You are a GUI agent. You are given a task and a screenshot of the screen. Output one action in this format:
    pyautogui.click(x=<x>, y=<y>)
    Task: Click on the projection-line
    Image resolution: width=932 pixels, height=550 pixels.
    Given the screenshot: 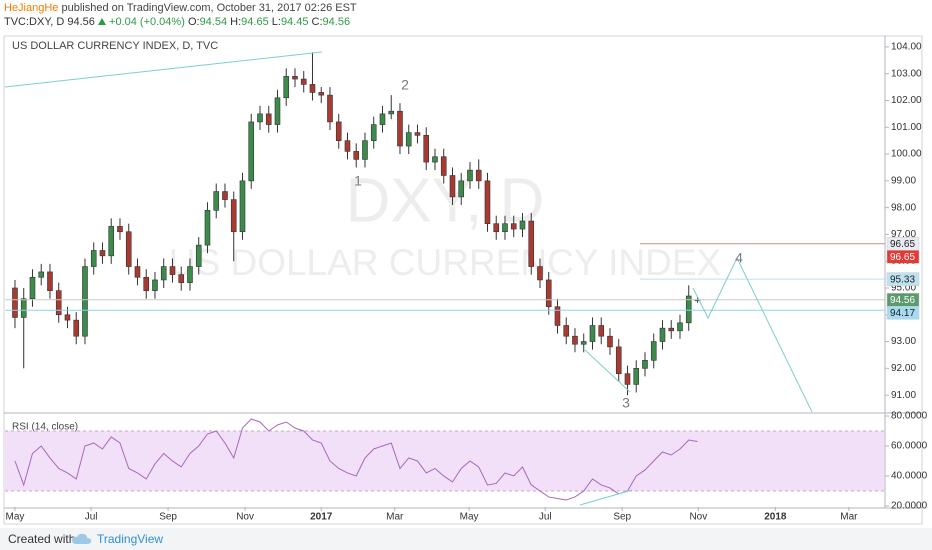 What is the action you would take?
    pyautogui.click(x=752, y=334)
    